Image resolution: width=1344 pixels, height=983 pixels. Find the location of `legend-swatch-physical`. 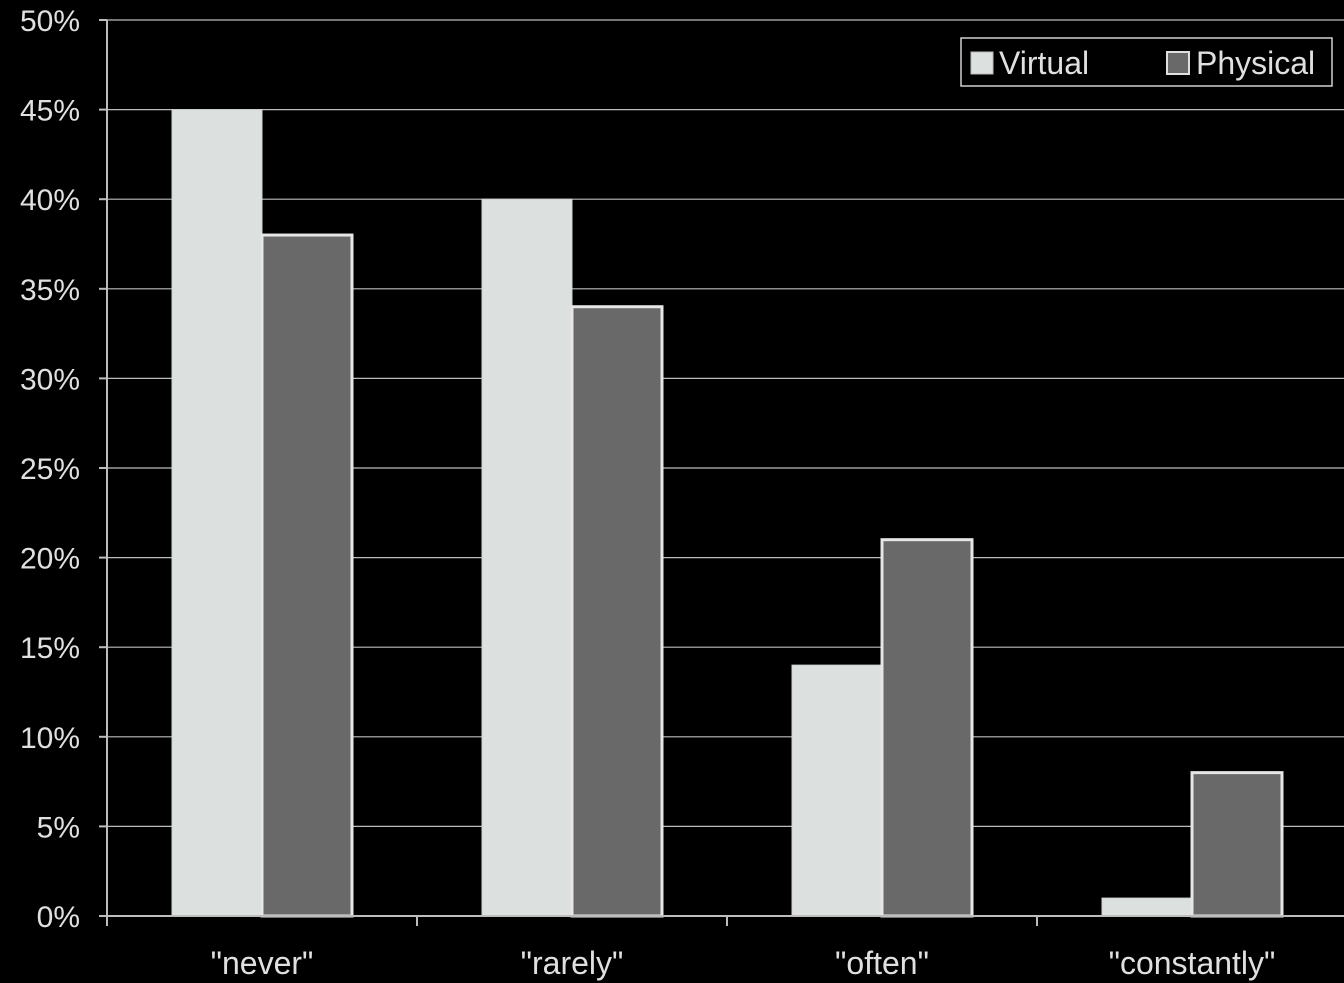

legend-swatch-physical is located at coordinates (1178, 63).